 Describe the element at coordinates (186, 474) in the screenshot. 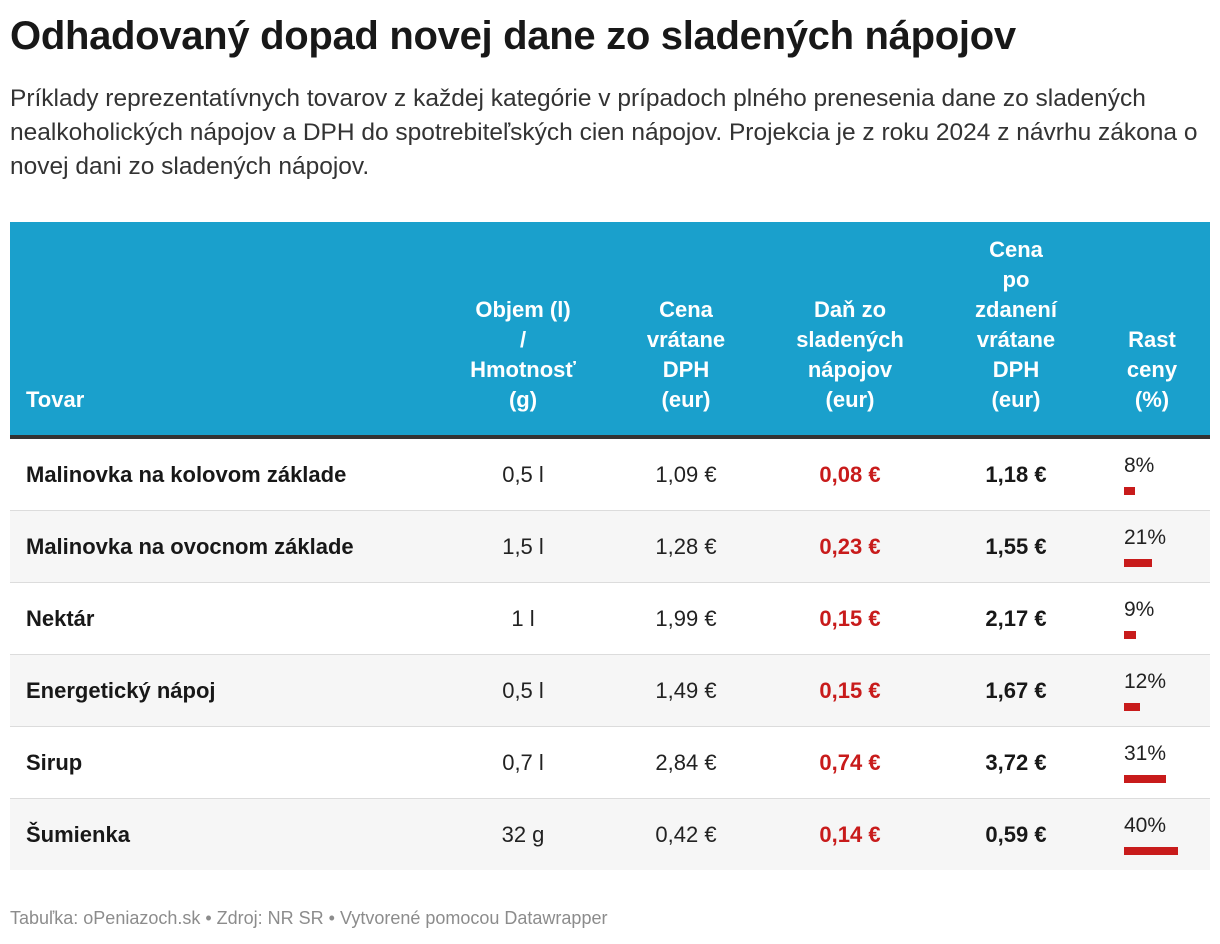

I see `cell-tovar: Malinovka na kolovom základe` at that location.